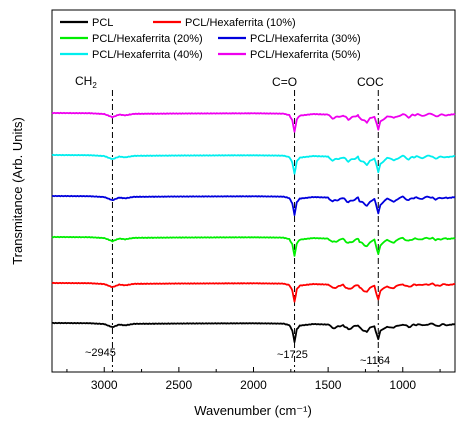 This screenshot has width=456, height=423. I want to click on legend-label: PCL/Hexaferrita (30%), so click(305, 39).